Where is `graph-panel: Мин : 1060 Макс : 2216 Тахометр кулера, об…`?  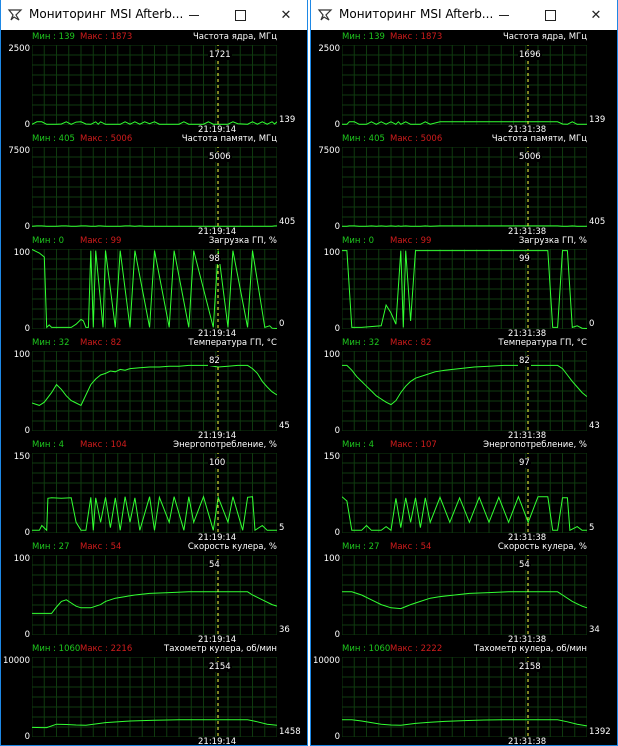 graph-panel: Мин : 1060 Макс : 2216 Тахометр кулера, об… is located at coordinates (154, 694).